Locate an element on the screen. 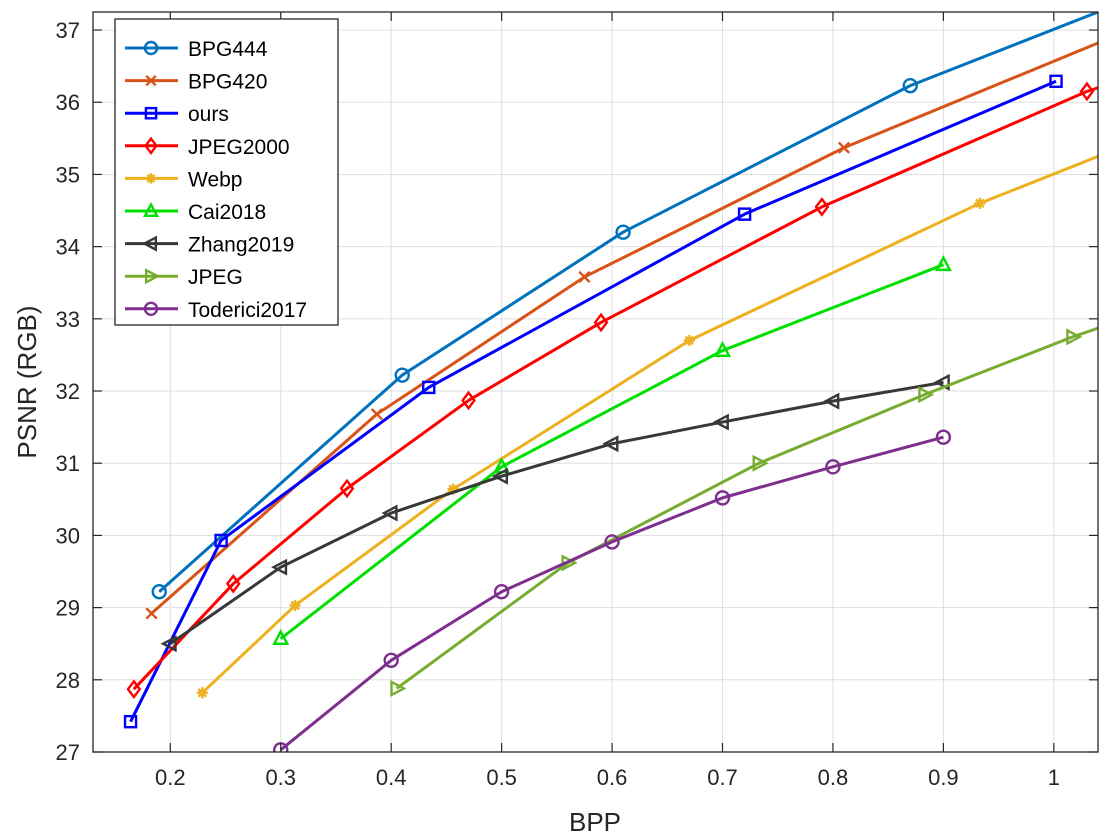 The image size is (1120, 840). legend-item-webp: Webp is located at coordinates (183, 179).